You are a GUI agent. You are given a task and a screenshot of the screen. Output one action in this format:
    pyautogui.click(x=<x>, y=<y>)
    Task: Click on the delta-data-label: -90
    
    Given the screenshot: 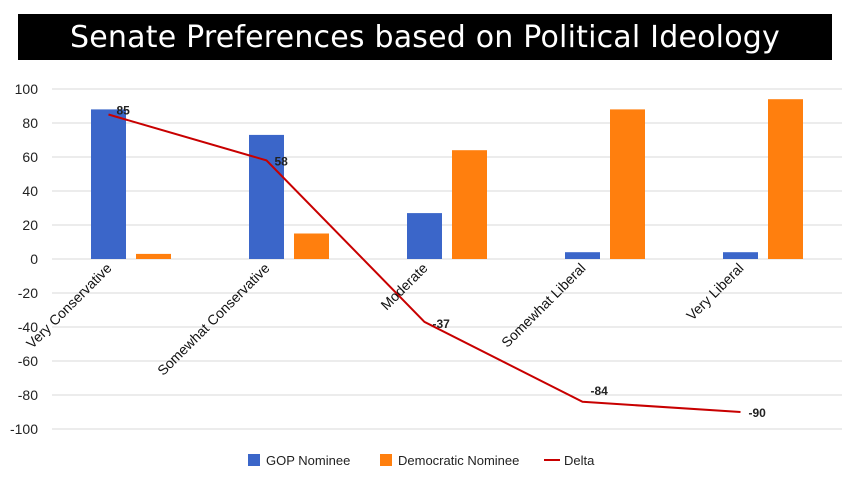 What is the action you would take?
    pyautogui.click(x=758, y=413)
    